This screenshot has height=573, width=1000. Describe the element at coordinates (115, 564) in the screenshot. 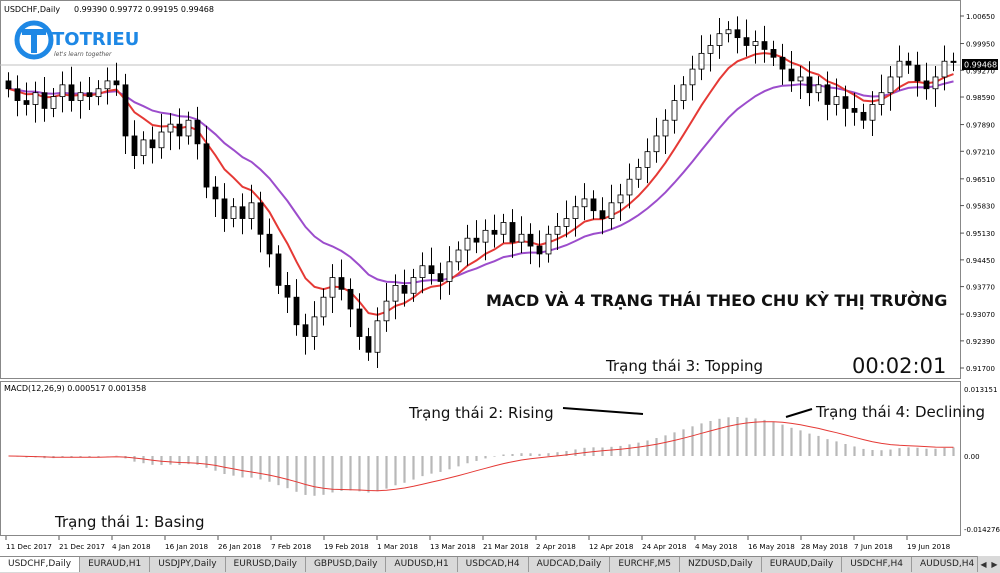

I see `tab-euraud-h1: EURAUD,H1` at that location.